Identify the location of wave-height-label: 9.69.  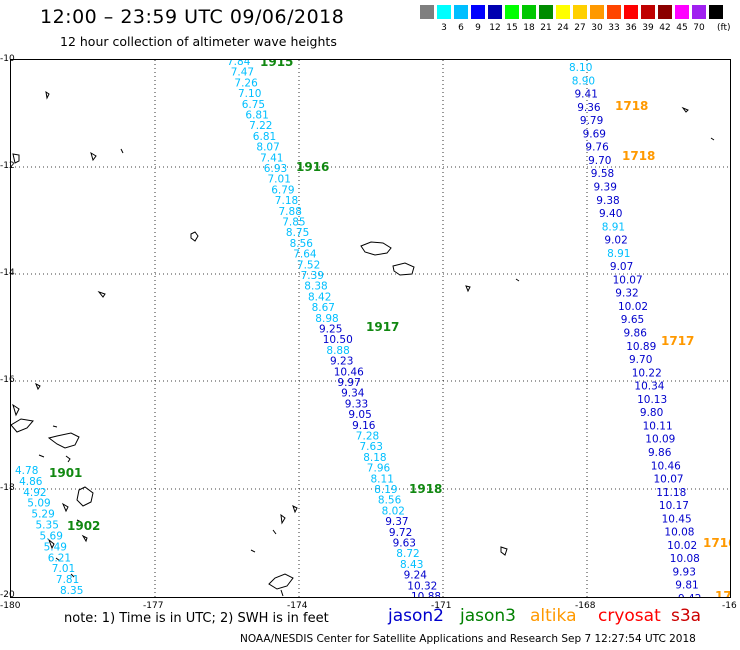
(594, 134).